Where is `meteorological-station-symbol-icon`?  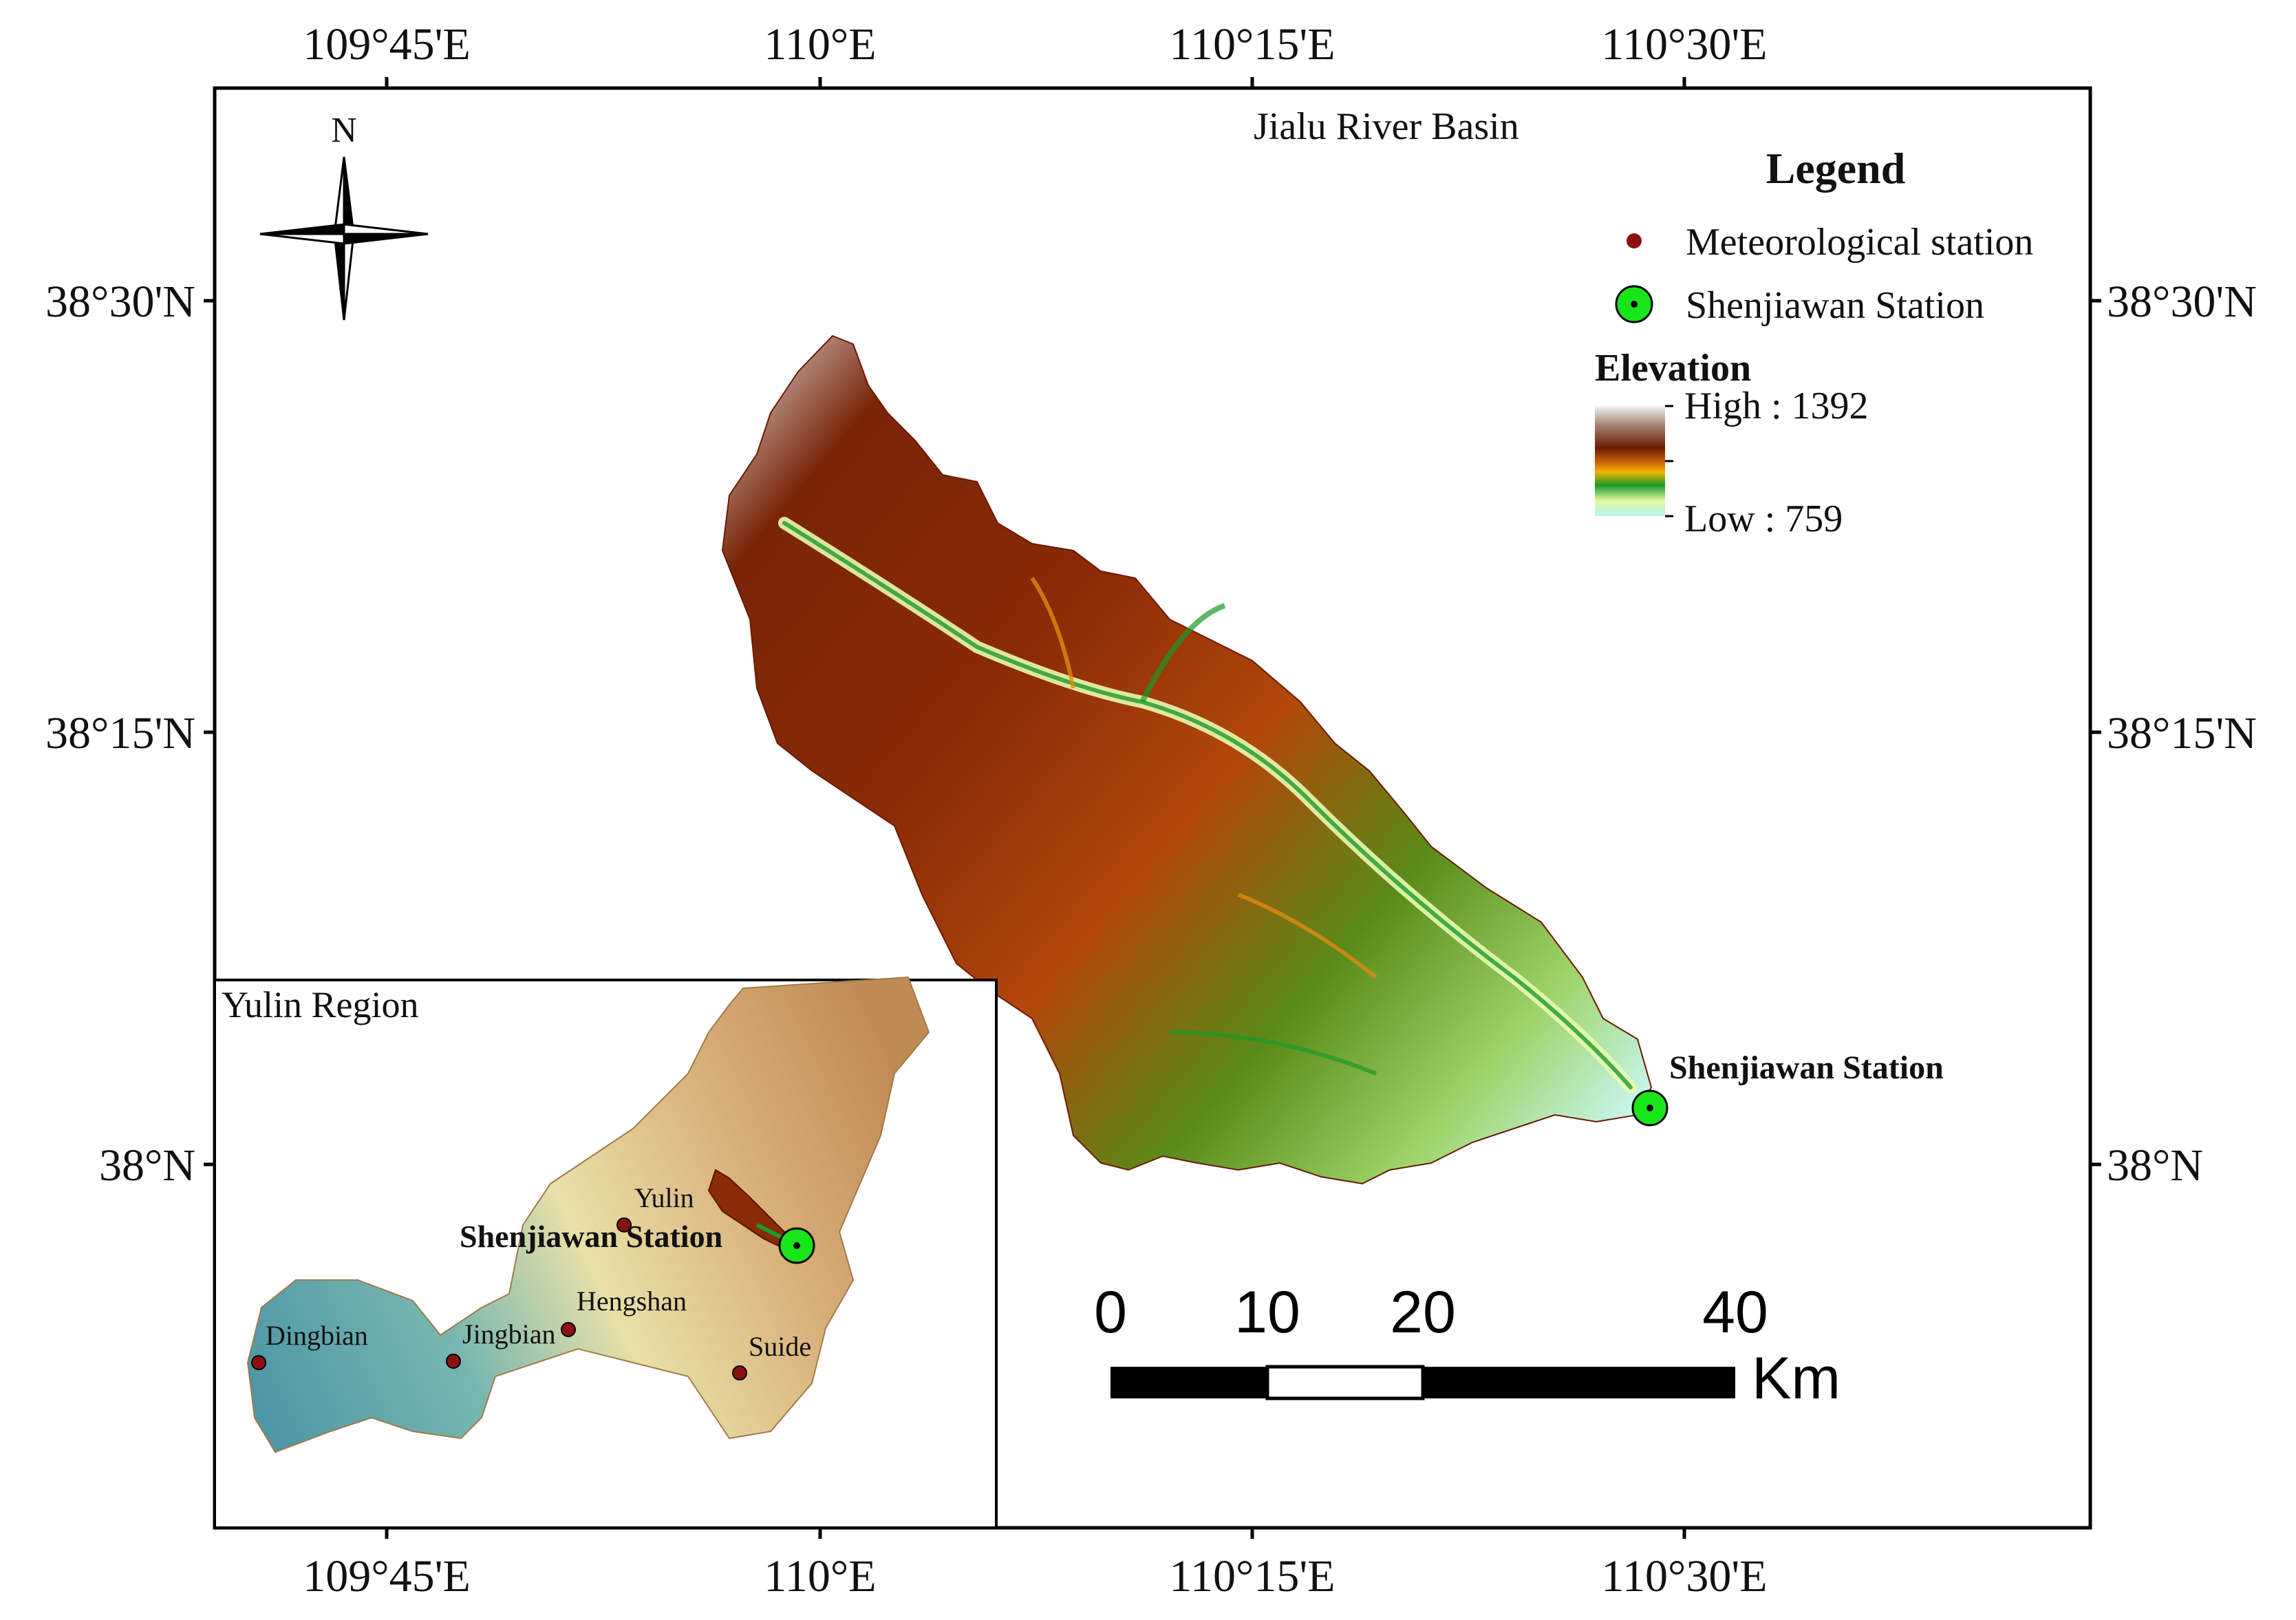 meteorological-station-symbol-icon is located at coordinates (1634, 240).